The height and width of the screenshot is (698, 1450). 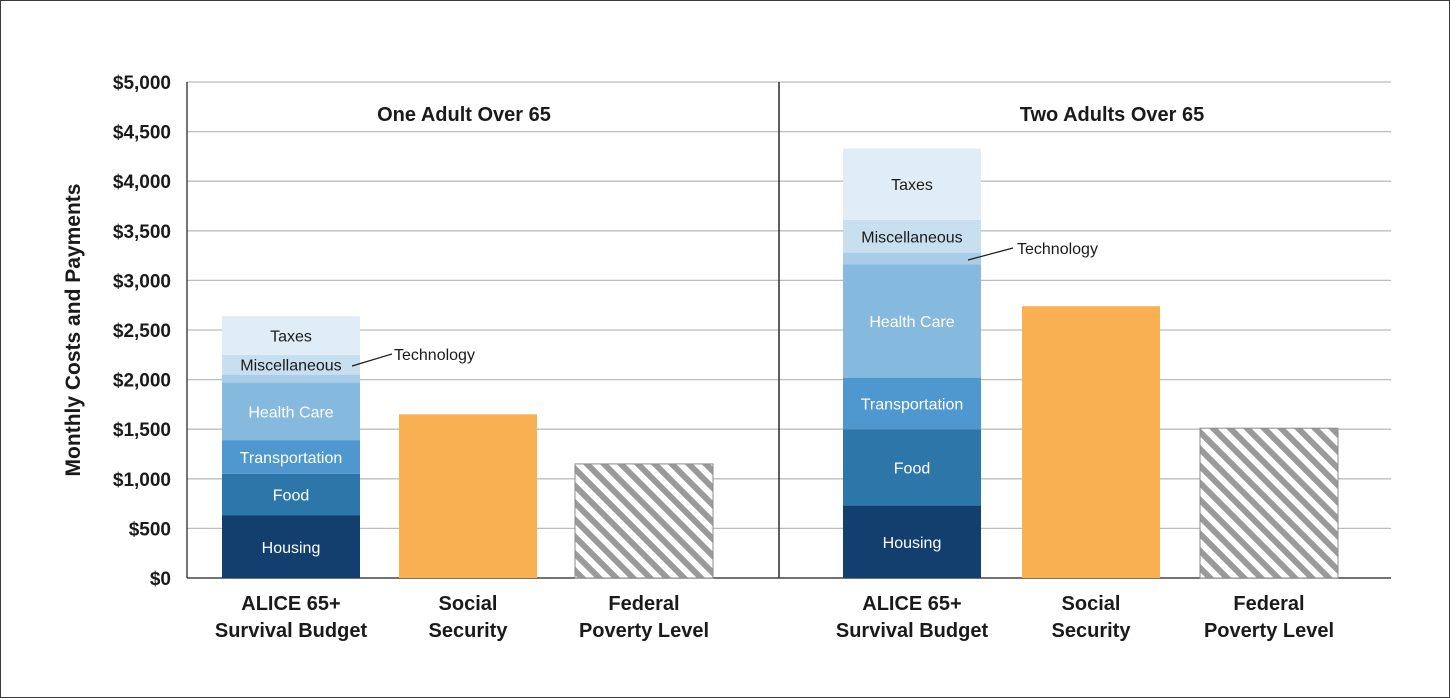 I want to click on y-tick-label: $4,500, so click(x=142, y=133).